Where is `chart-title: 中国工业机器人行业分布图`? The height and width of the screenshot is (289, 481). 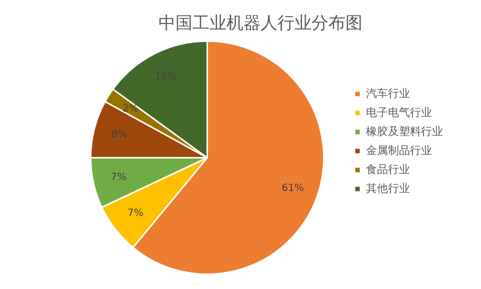 chart-title: 中国工业机器人行业分布图 is located at coordinates (260, 24).